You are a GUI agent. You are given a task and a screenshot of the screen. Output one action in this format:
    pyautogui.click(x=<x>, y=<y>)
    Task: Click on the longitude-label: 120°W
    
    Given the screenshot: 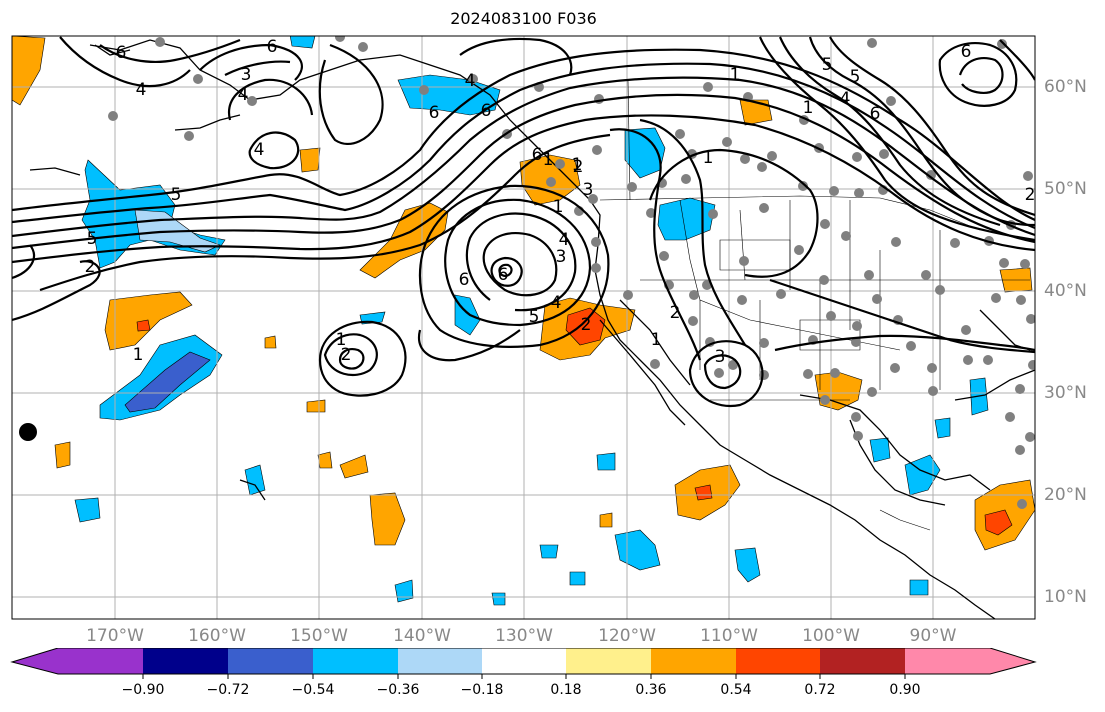 What is the action you would take?
    pyautogui.click(x=627, y=636)
    